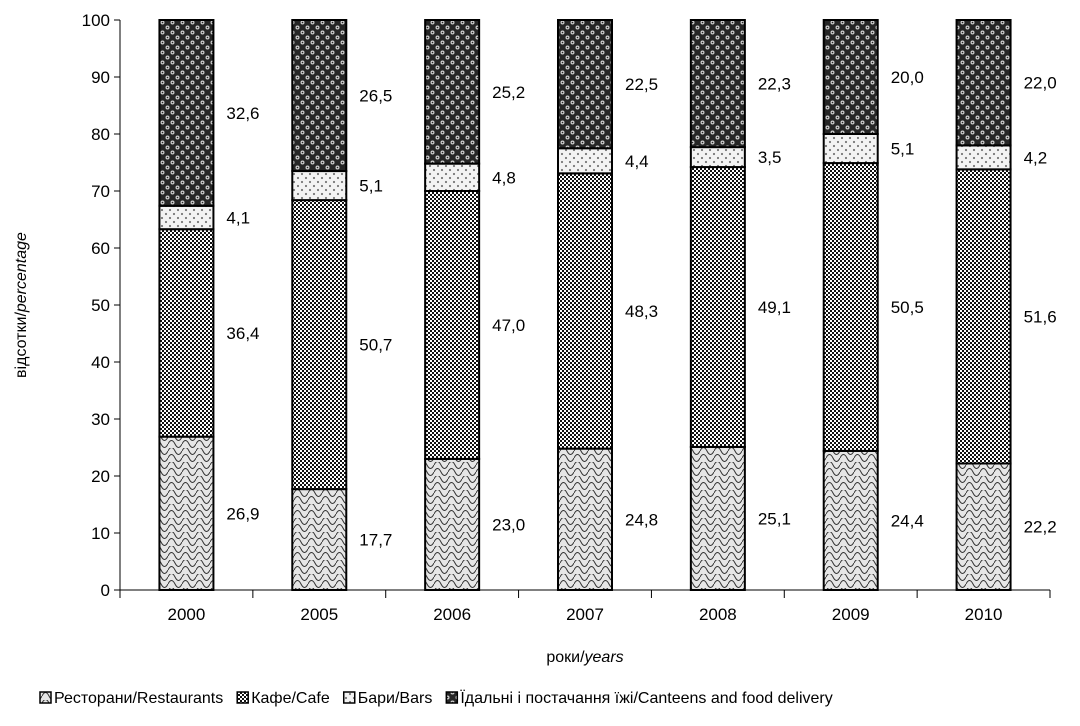 The width and height of the screenshot is (1080, 726). What do you see at coordinates (1040, 83) in the screenshot?
I see `data-label: 22,0` at bounding box center [1040, 83].